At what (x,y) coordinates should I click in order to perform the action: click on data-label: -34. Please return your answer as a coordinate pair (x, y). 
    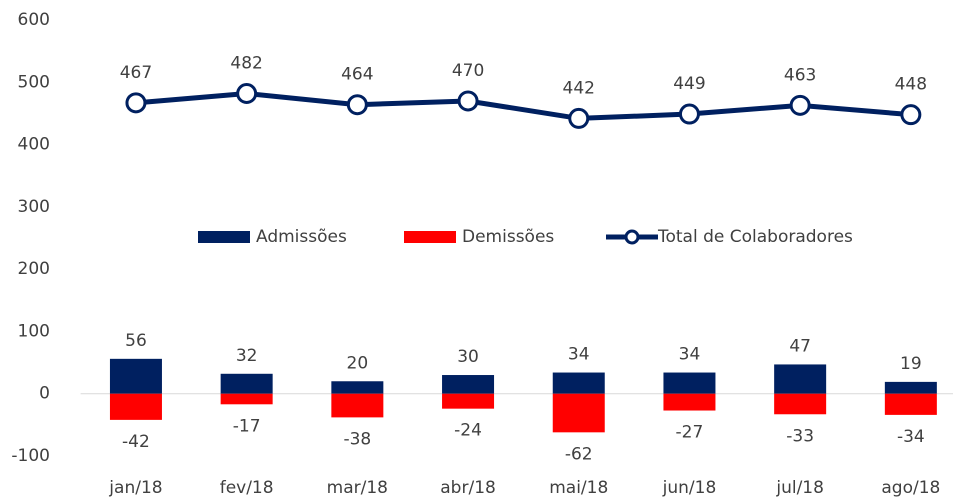
    Looking at the image, I should click on (911, 437).